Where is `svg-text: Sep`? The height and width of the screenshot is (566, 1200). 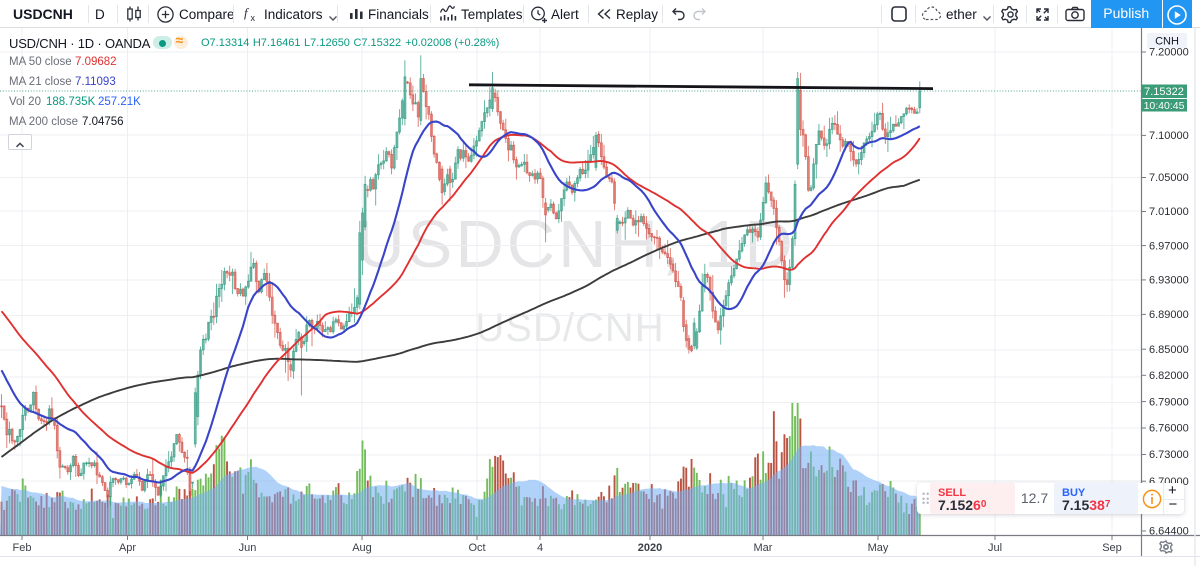
svg-text: Sep is located at coordinates (1112, 548).